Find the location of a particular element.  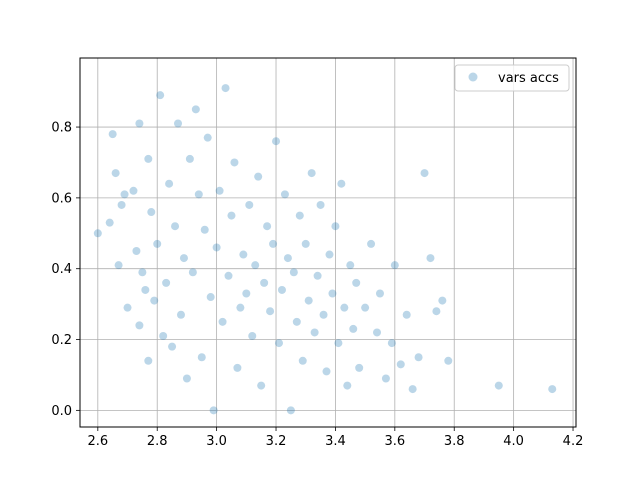

x-tick-label: 3.0 is located at coordinates (216, 441).